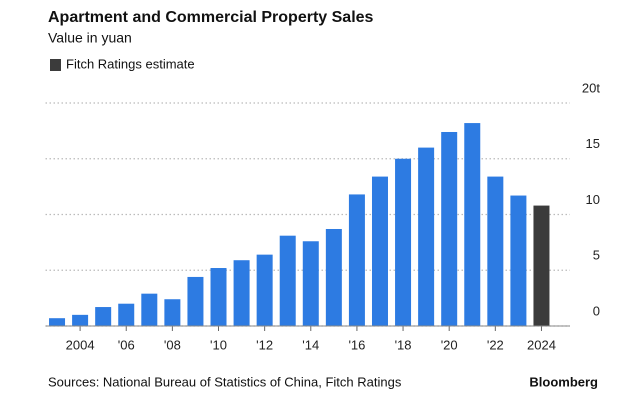 The width and height of the screenshot is (620, 406). Describe the element at coordinates (218, 344) in the screenshot. I see `x-tick-label: '10` at that location.